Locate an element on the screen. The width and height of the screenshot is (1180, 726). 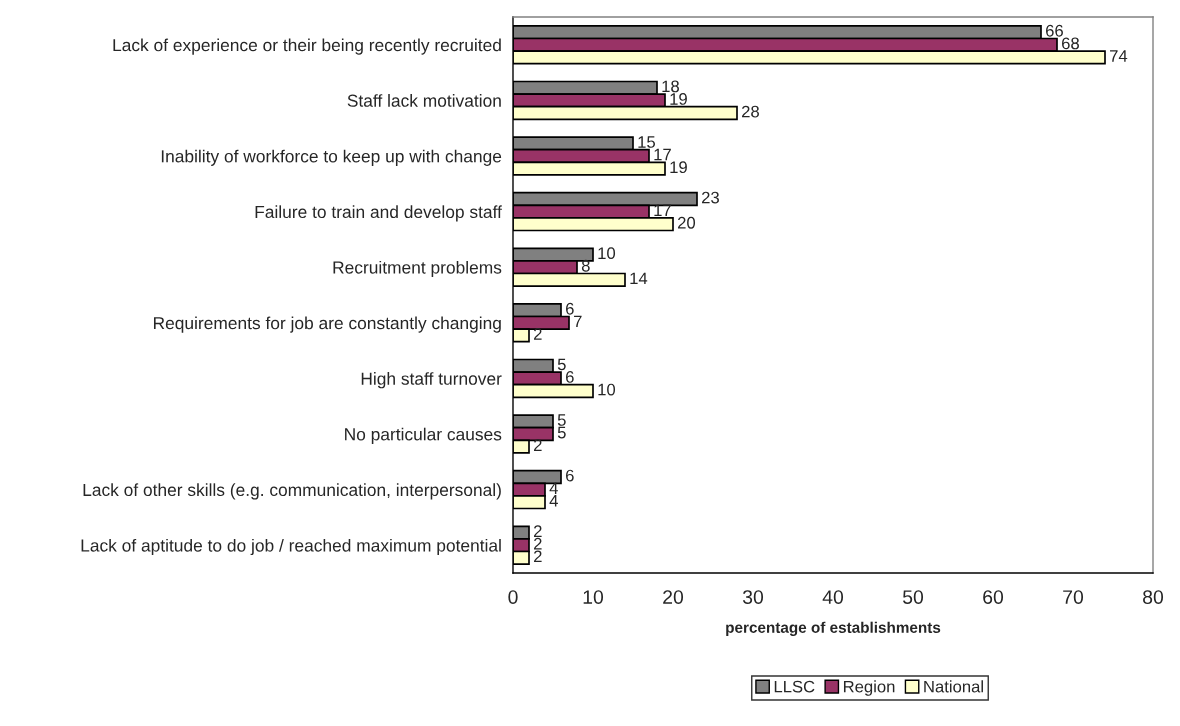
legend-label: Region is located at coordinates (869, 688).